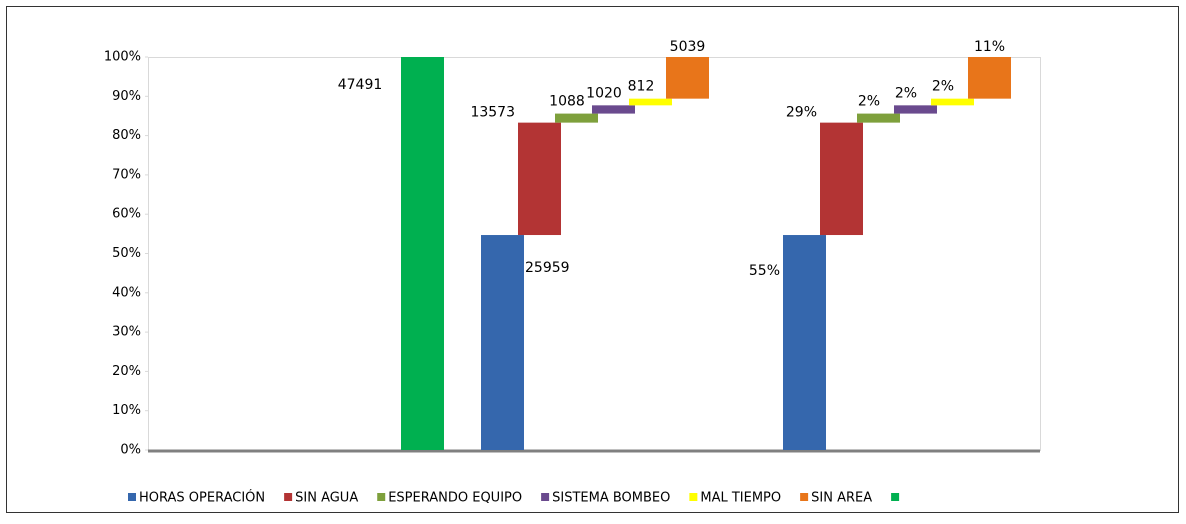 The image size is (1186, 524). What do you see at coordinates (126, 253) in the screenshot?
I see `y-tick-label: 50%` at bounding box center [126, 253].